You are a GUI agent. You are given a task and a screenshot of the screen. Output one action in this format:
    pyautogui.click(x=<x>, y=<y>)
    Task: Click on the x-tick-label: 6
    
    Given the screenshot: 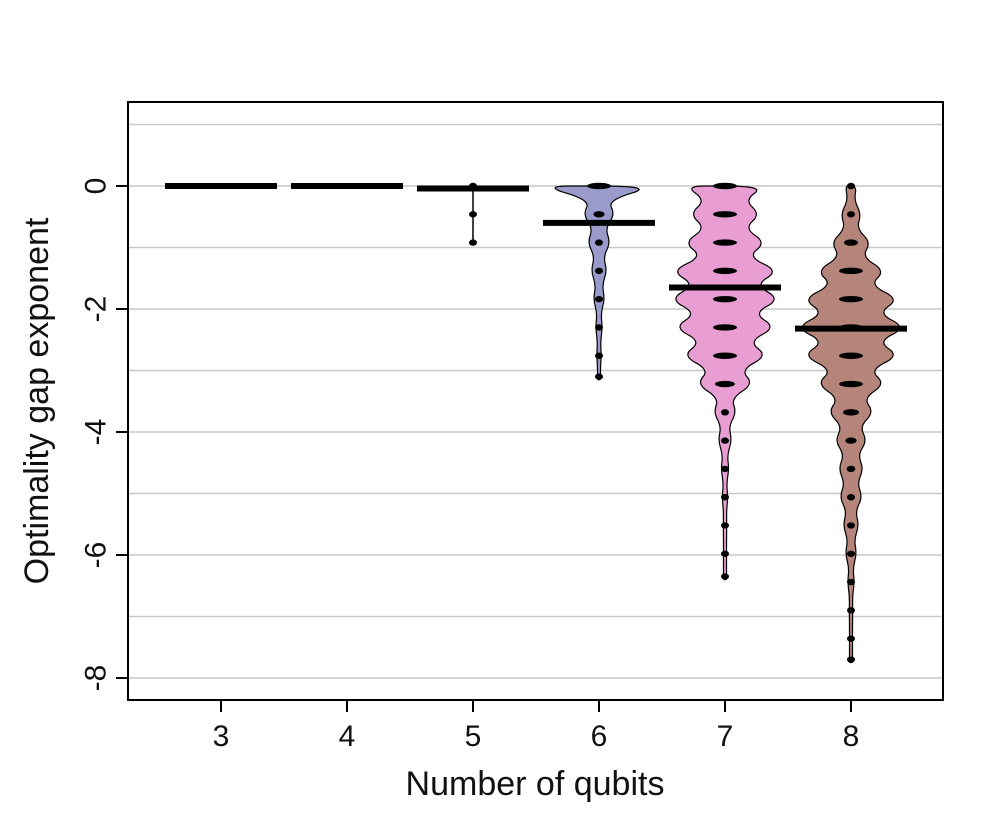 What is the action you would take?
    pyautogui.click(x=599, y=736)
    